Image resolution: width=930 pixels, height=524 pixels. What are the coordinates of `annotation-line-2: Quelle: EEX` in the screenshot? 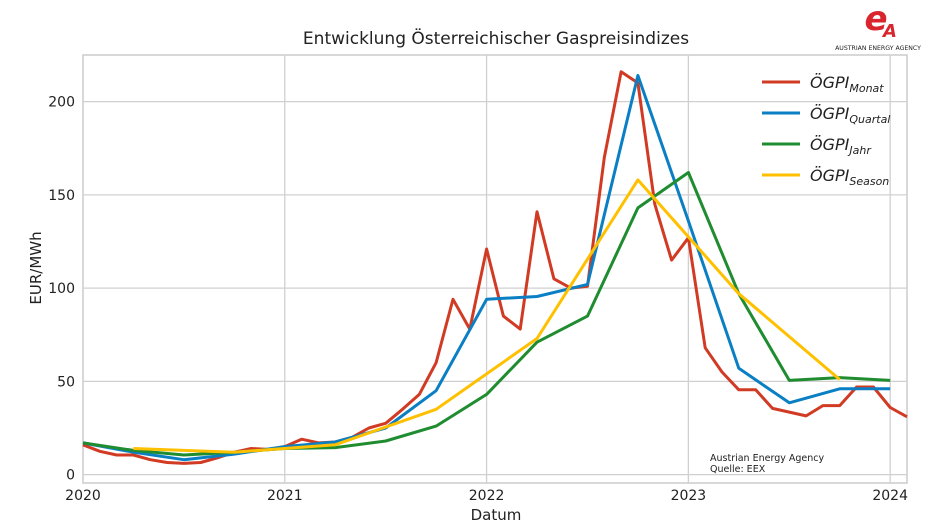 It's located at (738, 469).